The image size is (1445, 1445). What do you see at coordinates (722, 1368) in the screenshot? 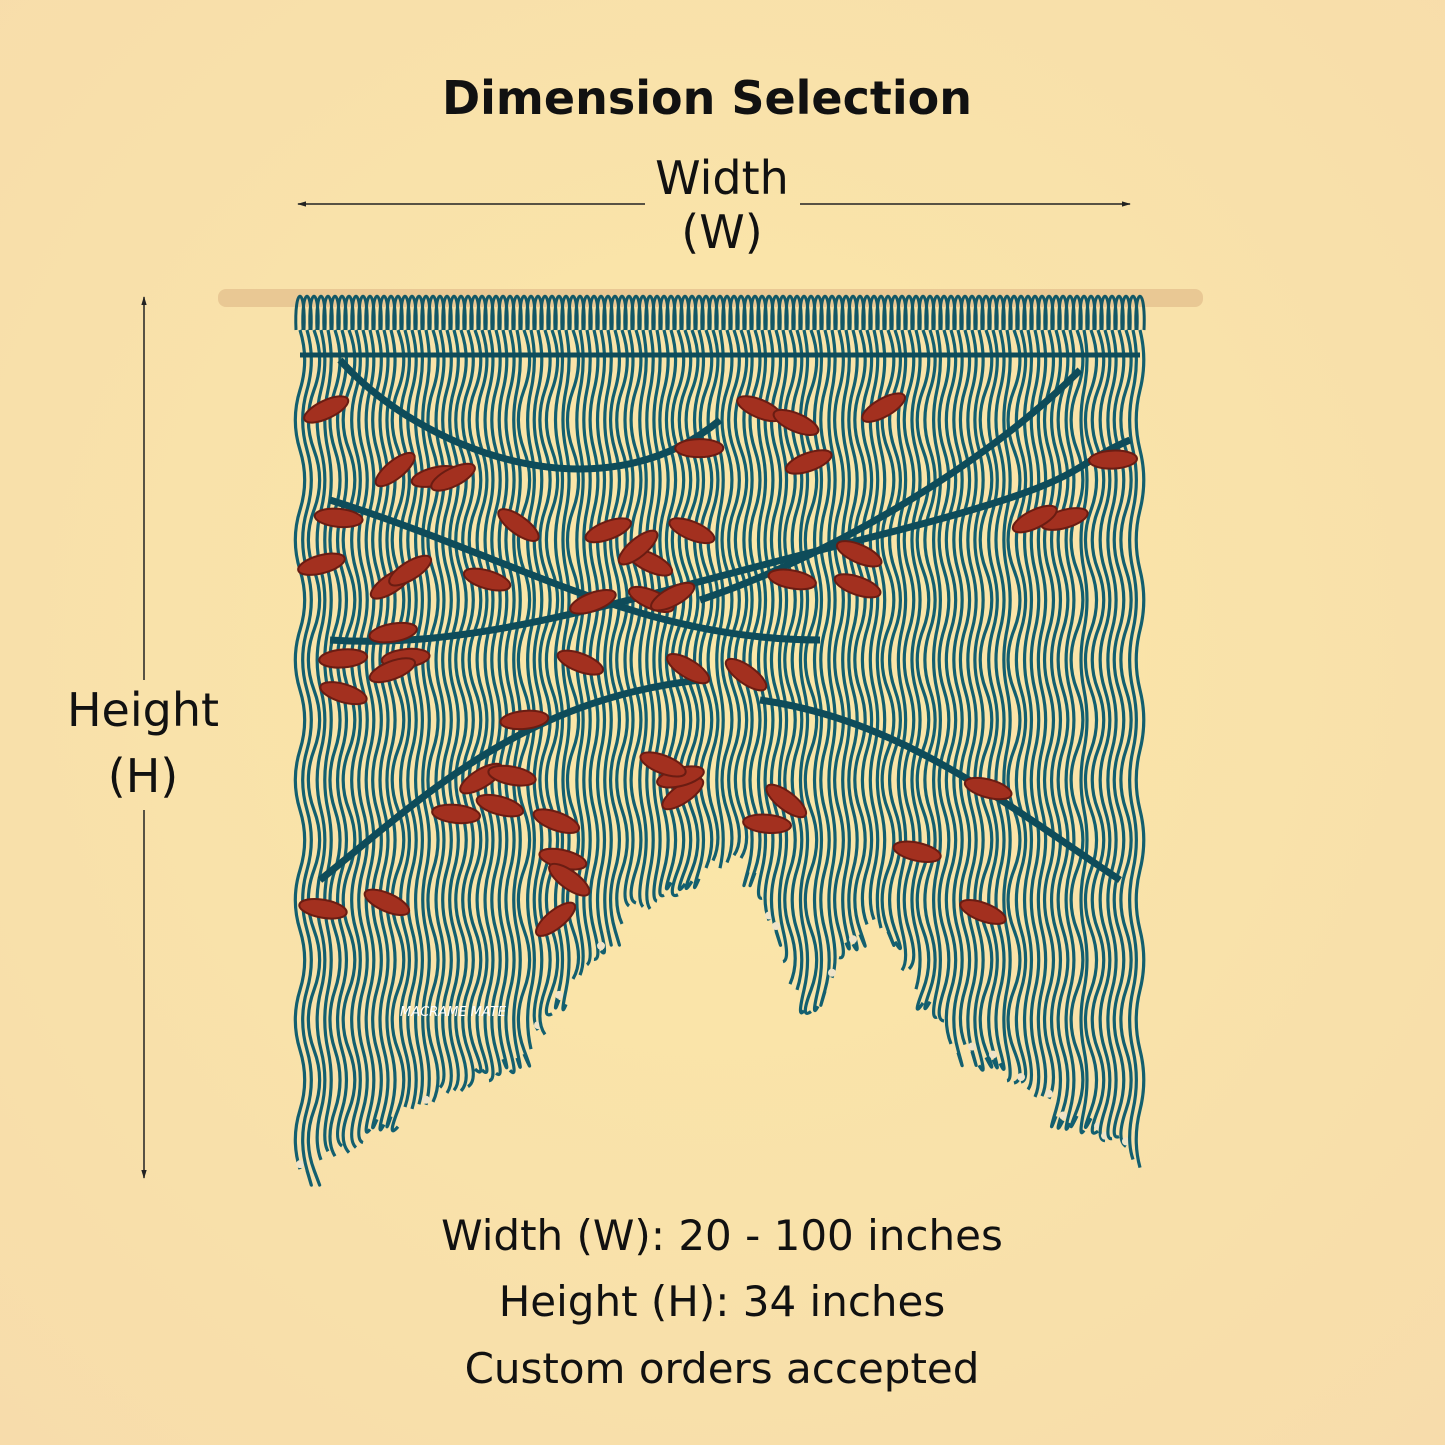
I see `spec-line: Custom orders accepted` at bounding box center [722, 1368].